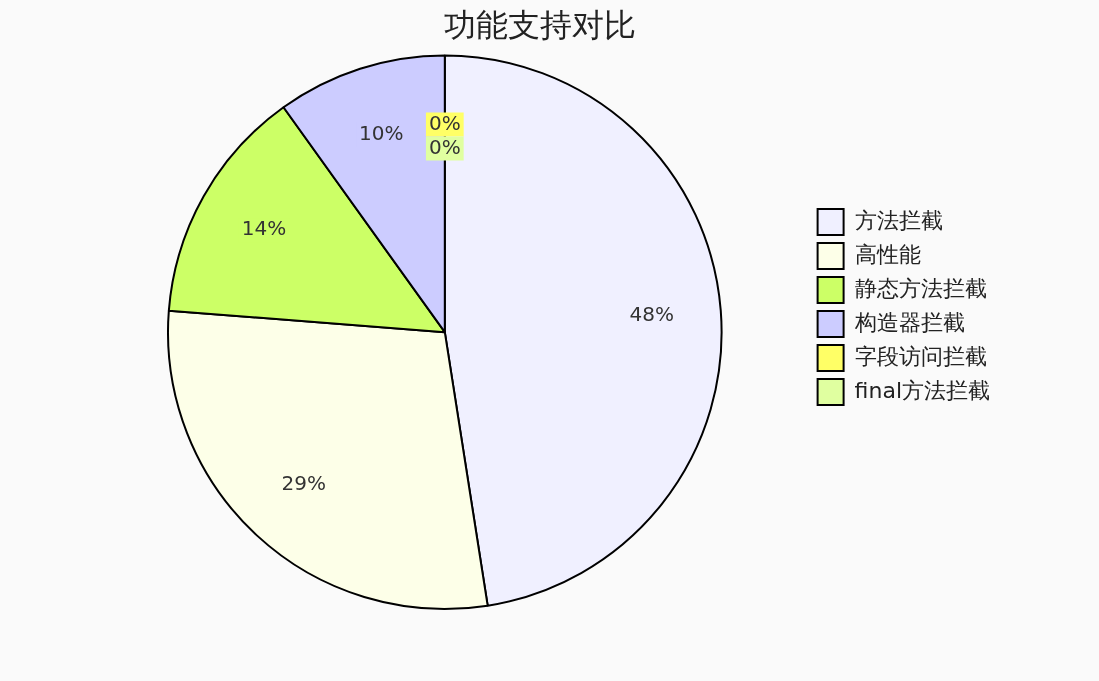  Describe the element at coordinates (540, 24) in the screenshot. I see `chart-title: 功能支持对比` at that location.